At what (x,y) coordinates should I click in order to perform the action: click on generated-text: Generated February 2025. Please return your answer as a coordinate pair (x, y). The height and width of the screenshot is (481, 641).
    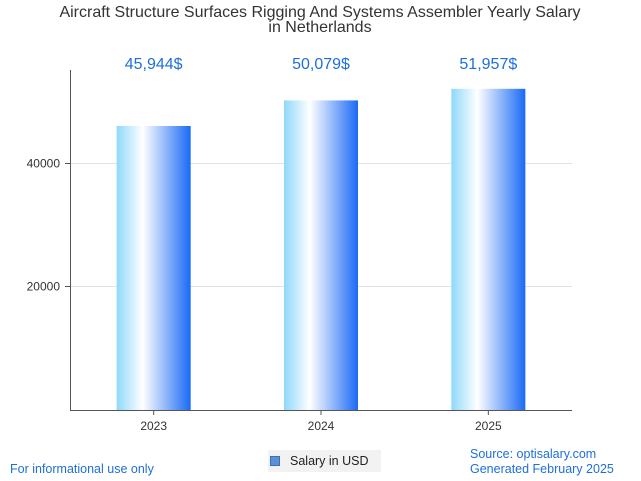
    Looking at the image, I should click on (542, 469).